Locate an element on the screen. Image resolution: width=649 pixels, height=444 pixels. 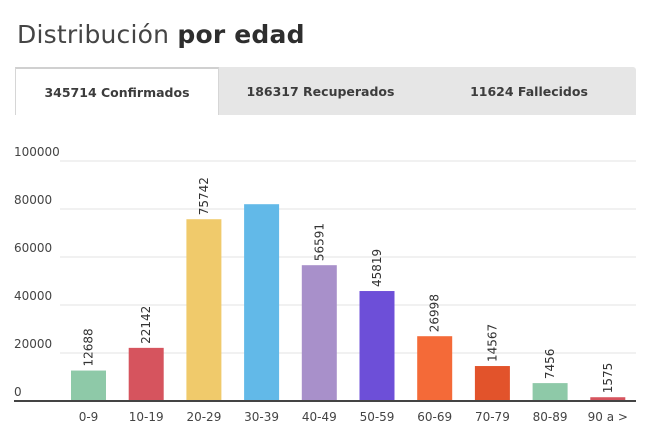
x-tick-label: 70-79 is located at coordinates (492, 417).